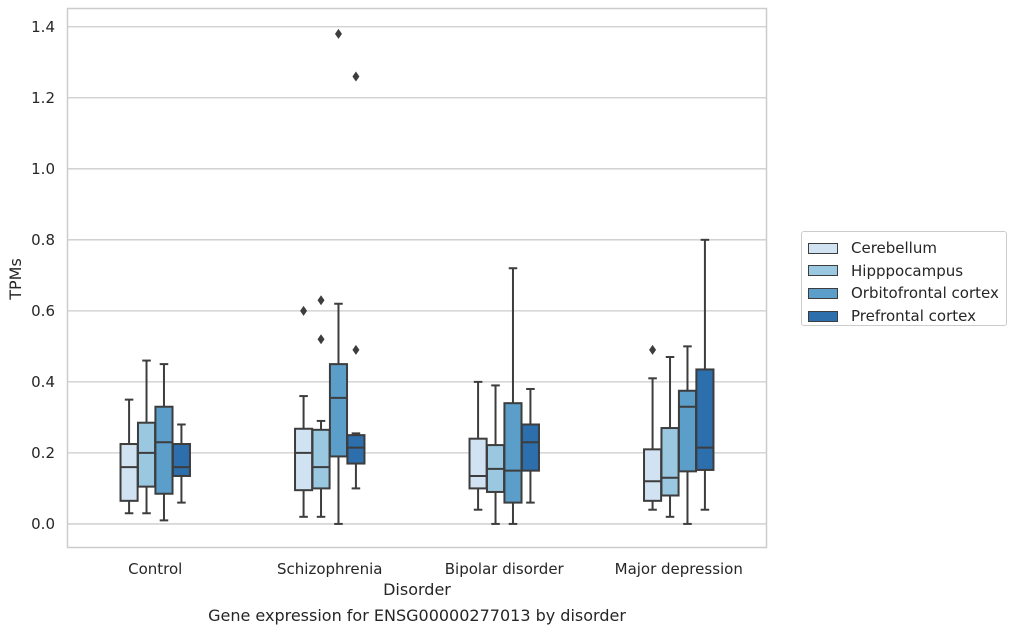 The height and width of the screenshot is (634, 1018). I want to click on legend-label-prefrontal-cortex: Prefrontal cortex, so click(913, 316).